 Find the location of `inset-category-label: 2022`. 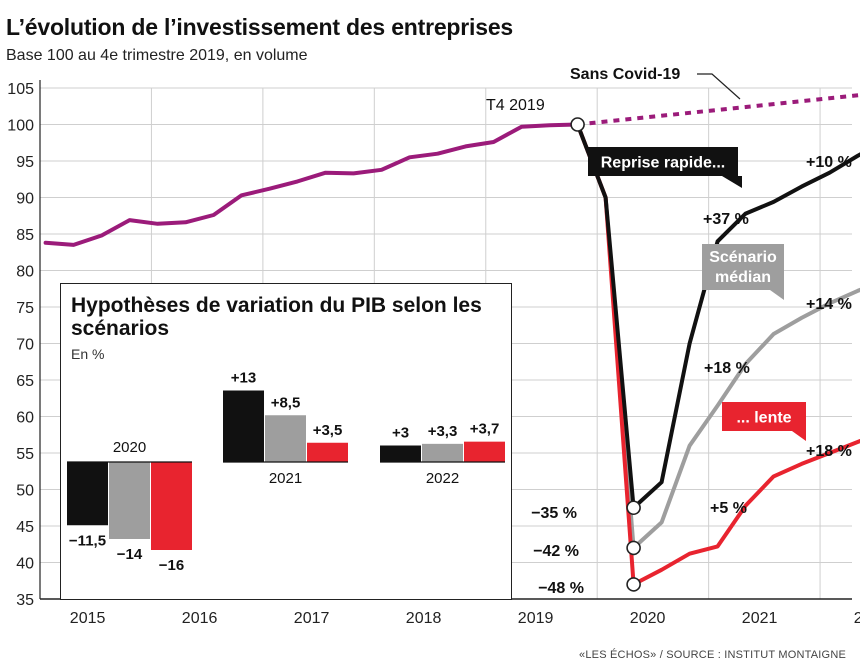

inset-category-label: 2022 is located at coordinates (442, 478).